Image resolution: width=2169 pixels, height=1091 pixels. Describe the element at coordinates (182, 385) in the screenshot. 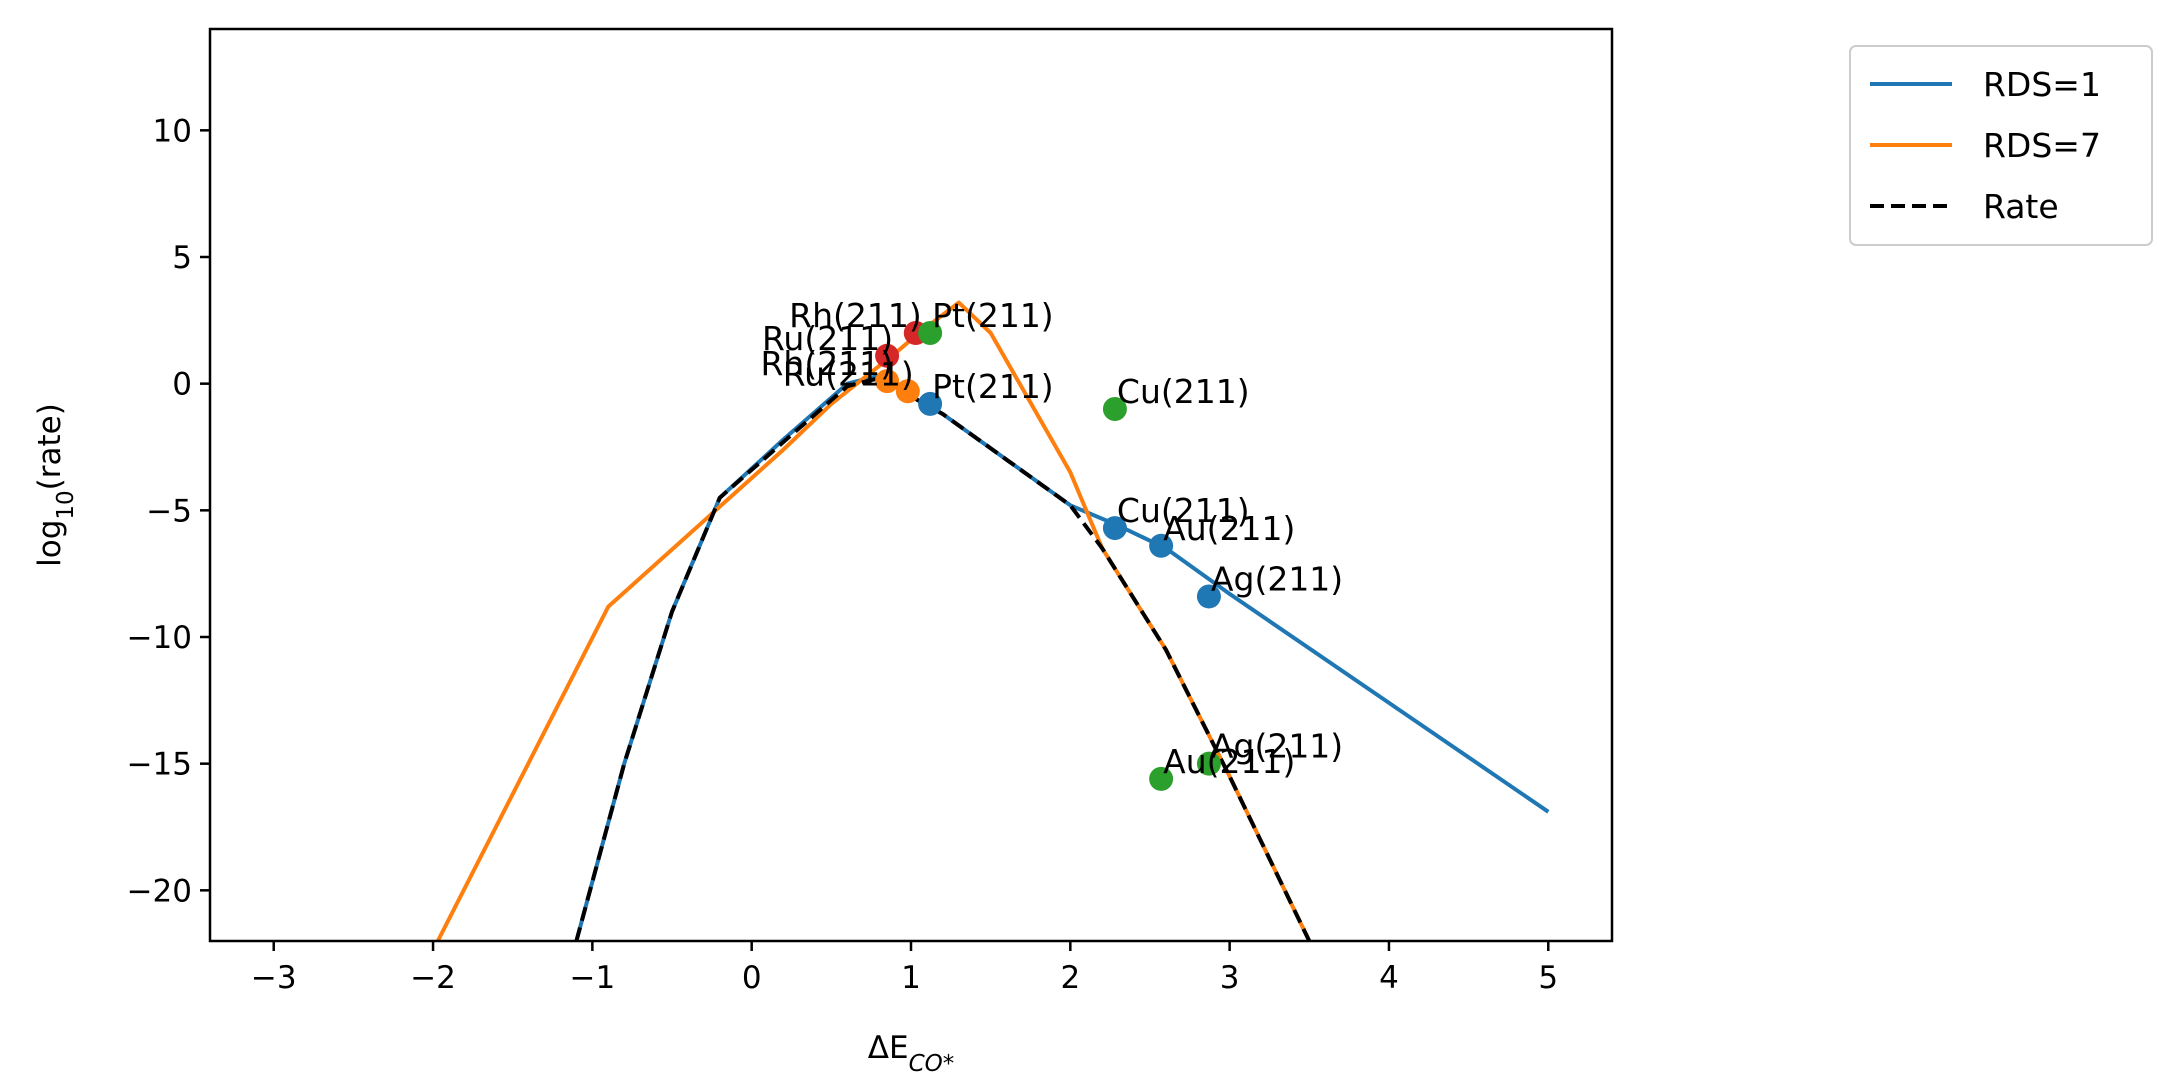

I see `y-tick-label: 0` at that location.